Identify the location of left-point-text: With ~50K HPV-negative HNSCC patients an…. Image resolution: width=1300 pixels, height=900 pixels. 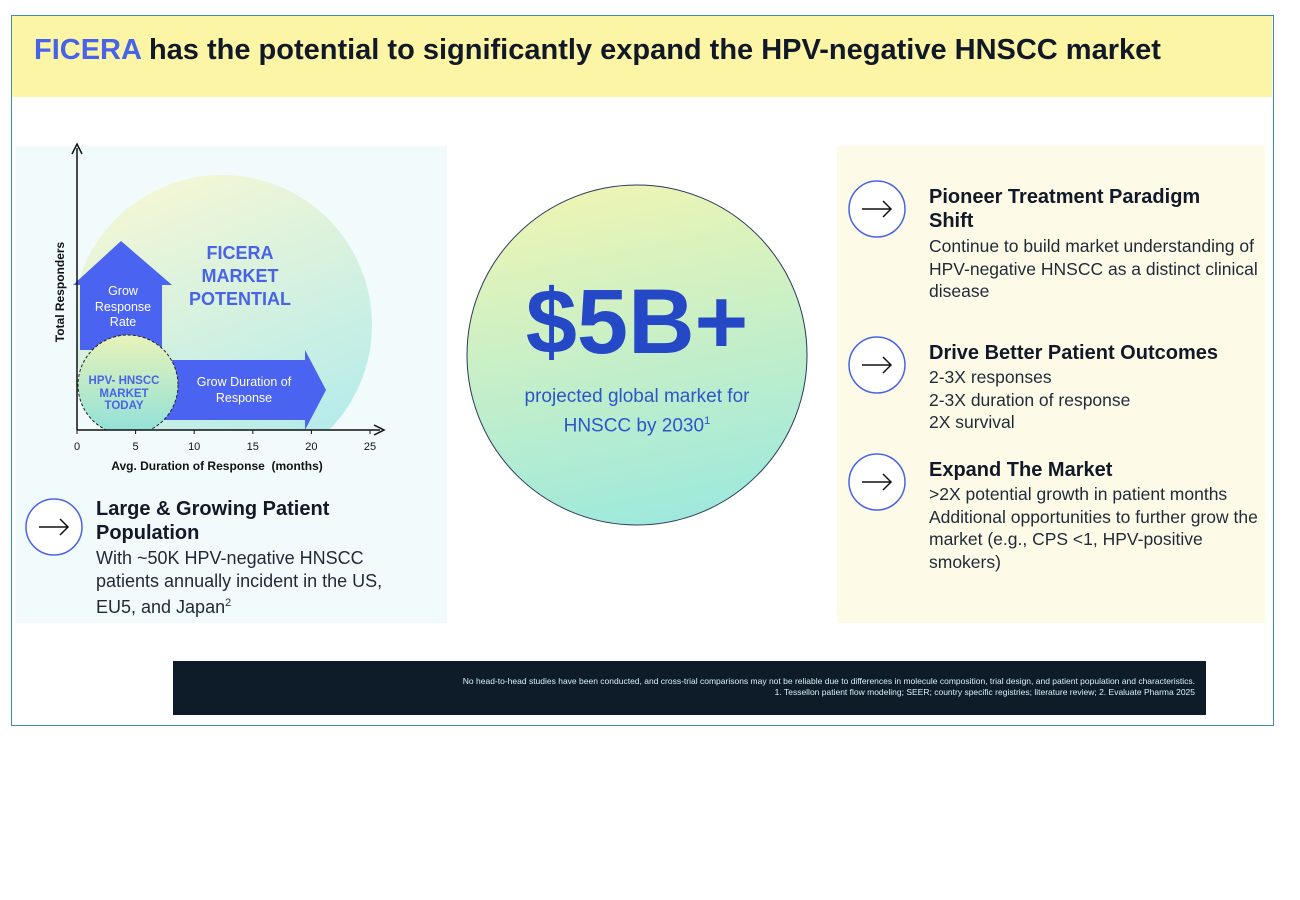
(239, 582).